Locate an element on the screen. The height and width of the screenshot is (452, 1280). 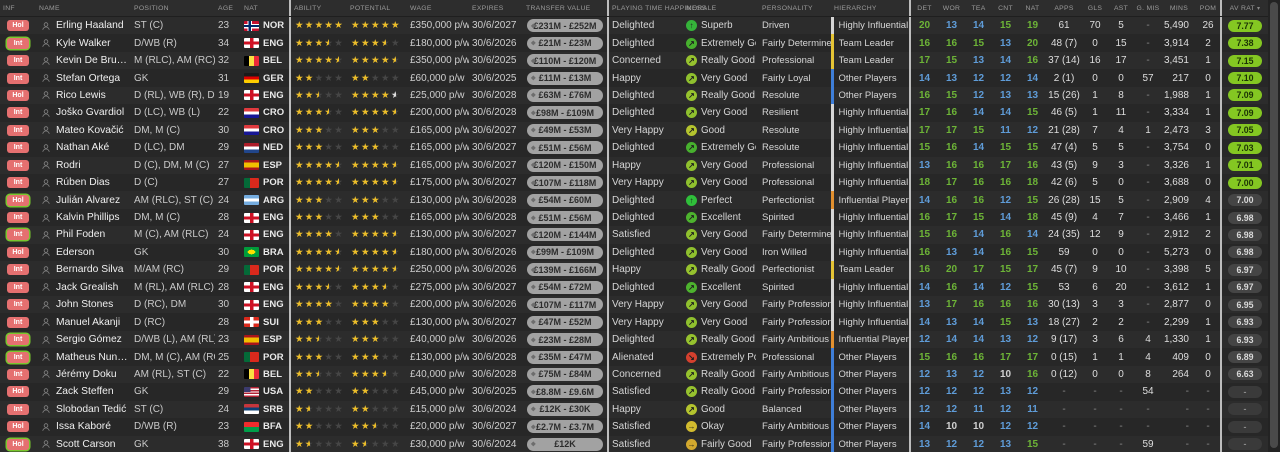
col-header-av-rat: AV RAT ▾ is located at coordinates (1245, 8).